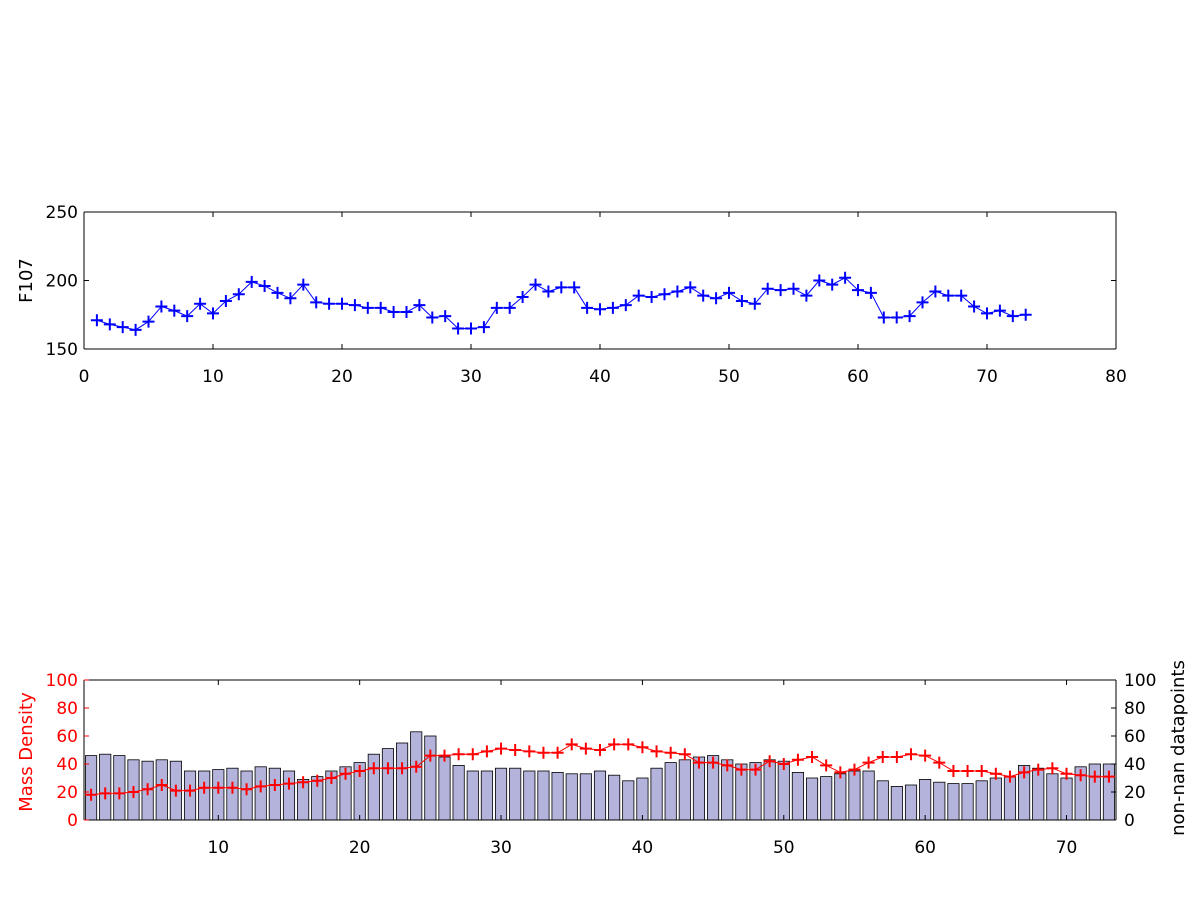 The image size is (1200, 900). What do you see at coordinates (1135, 793) in the screenshot?
I see `right-y-tick-label: 20` at bounding box center [1135, 793].